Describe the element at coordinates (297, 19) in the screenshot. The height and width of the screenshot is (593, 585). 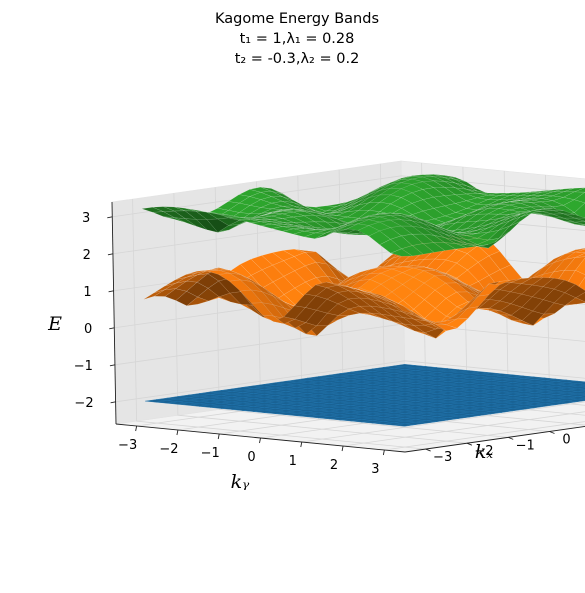
I see `title-line-1: Kagome Energy Bands` at that location.